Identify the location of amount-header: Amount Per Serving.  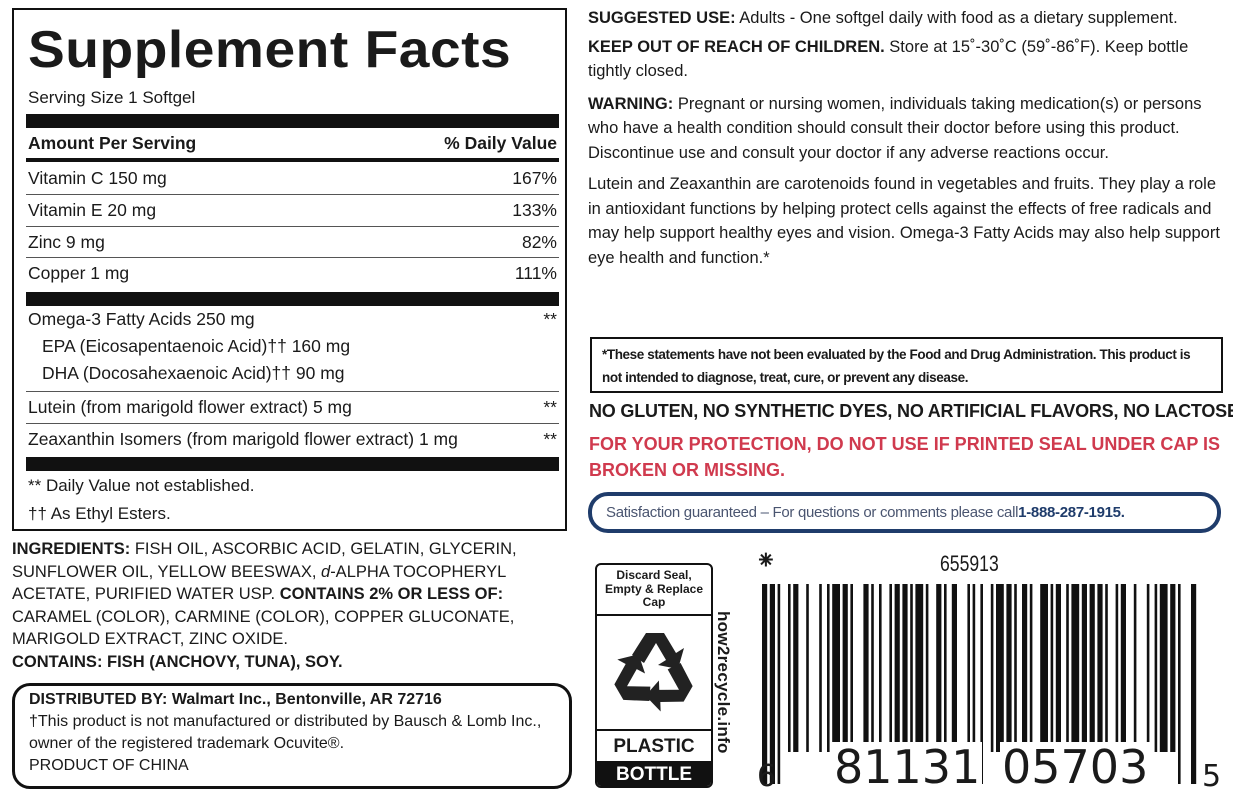
(112, 143).